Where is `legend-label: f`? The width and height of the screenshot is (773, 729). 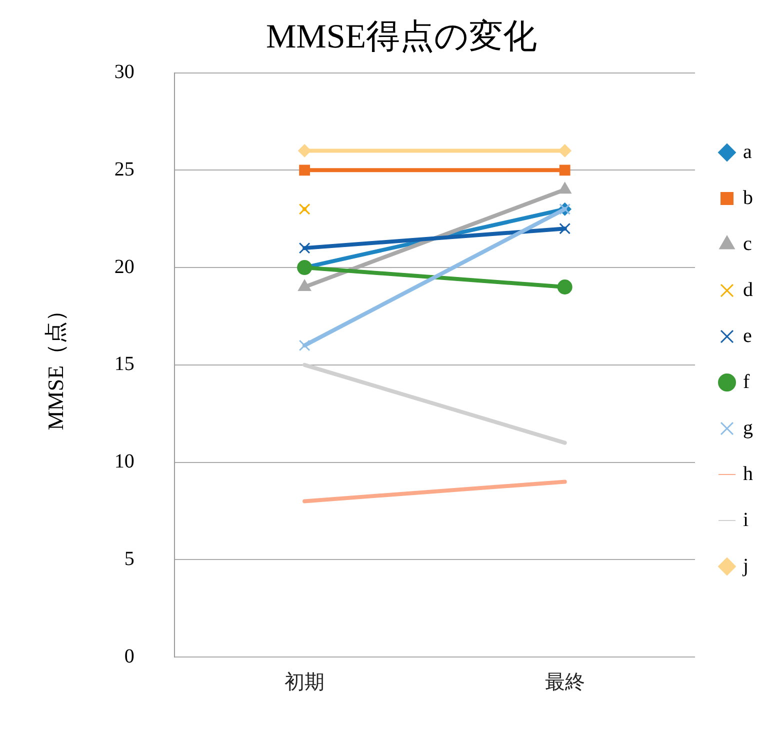
legend-label: f is located at coordinates (746, 381).